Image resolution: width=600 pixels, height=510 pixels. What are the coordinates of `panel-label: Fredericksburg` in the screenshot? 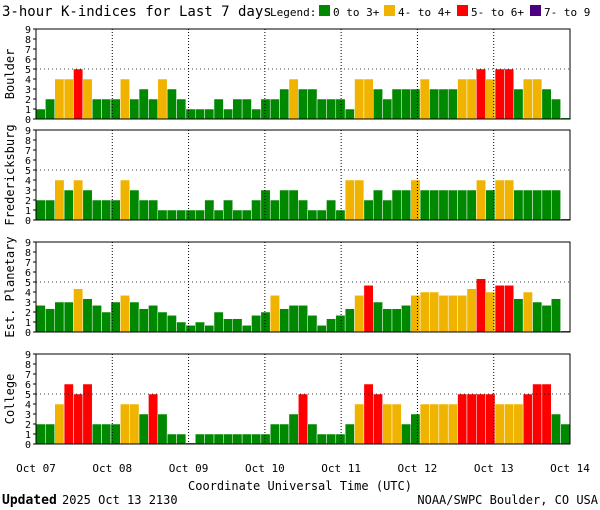 It's located at (10, 174).